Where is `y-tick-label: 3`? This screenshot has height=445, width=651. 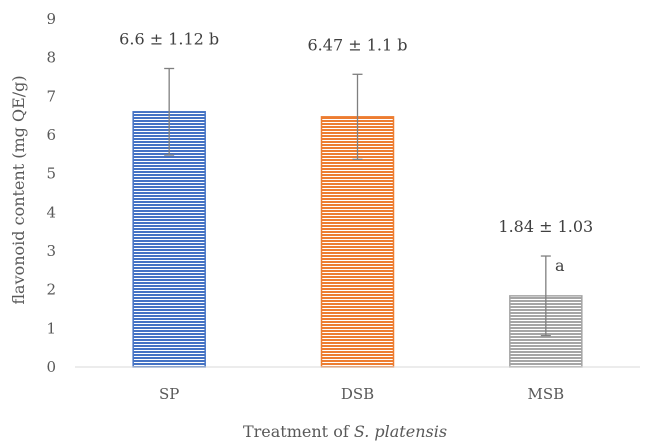
y-tick-label: 3 is located at coordinates (51, 251).